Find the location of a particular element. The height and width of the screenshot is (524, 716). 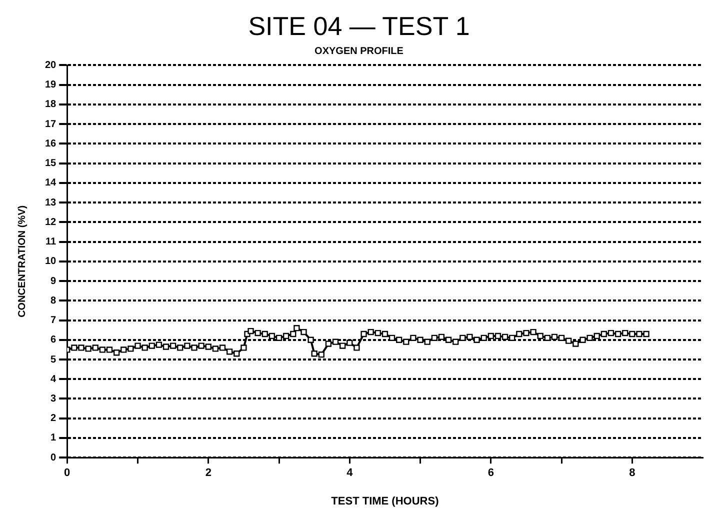

y-tick-label: 0 is located at coordinates (53, 458).